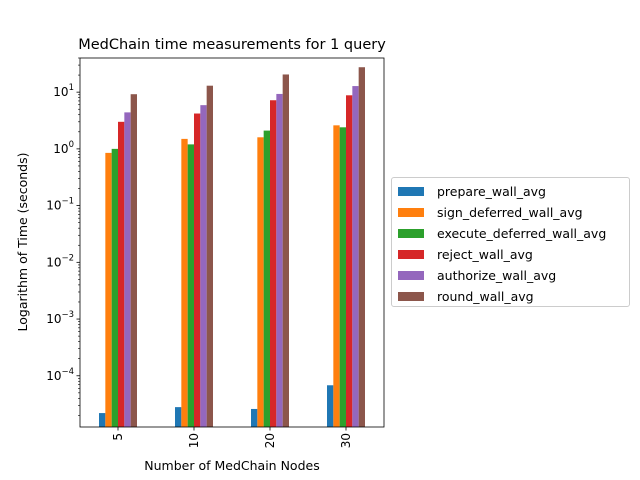 Image resolution: width=640 pixels, height=480 pixels. Describe the element at coordinates (485, 254) in the screenshot. I see `legend-label: reject_wall_avg` at that location.